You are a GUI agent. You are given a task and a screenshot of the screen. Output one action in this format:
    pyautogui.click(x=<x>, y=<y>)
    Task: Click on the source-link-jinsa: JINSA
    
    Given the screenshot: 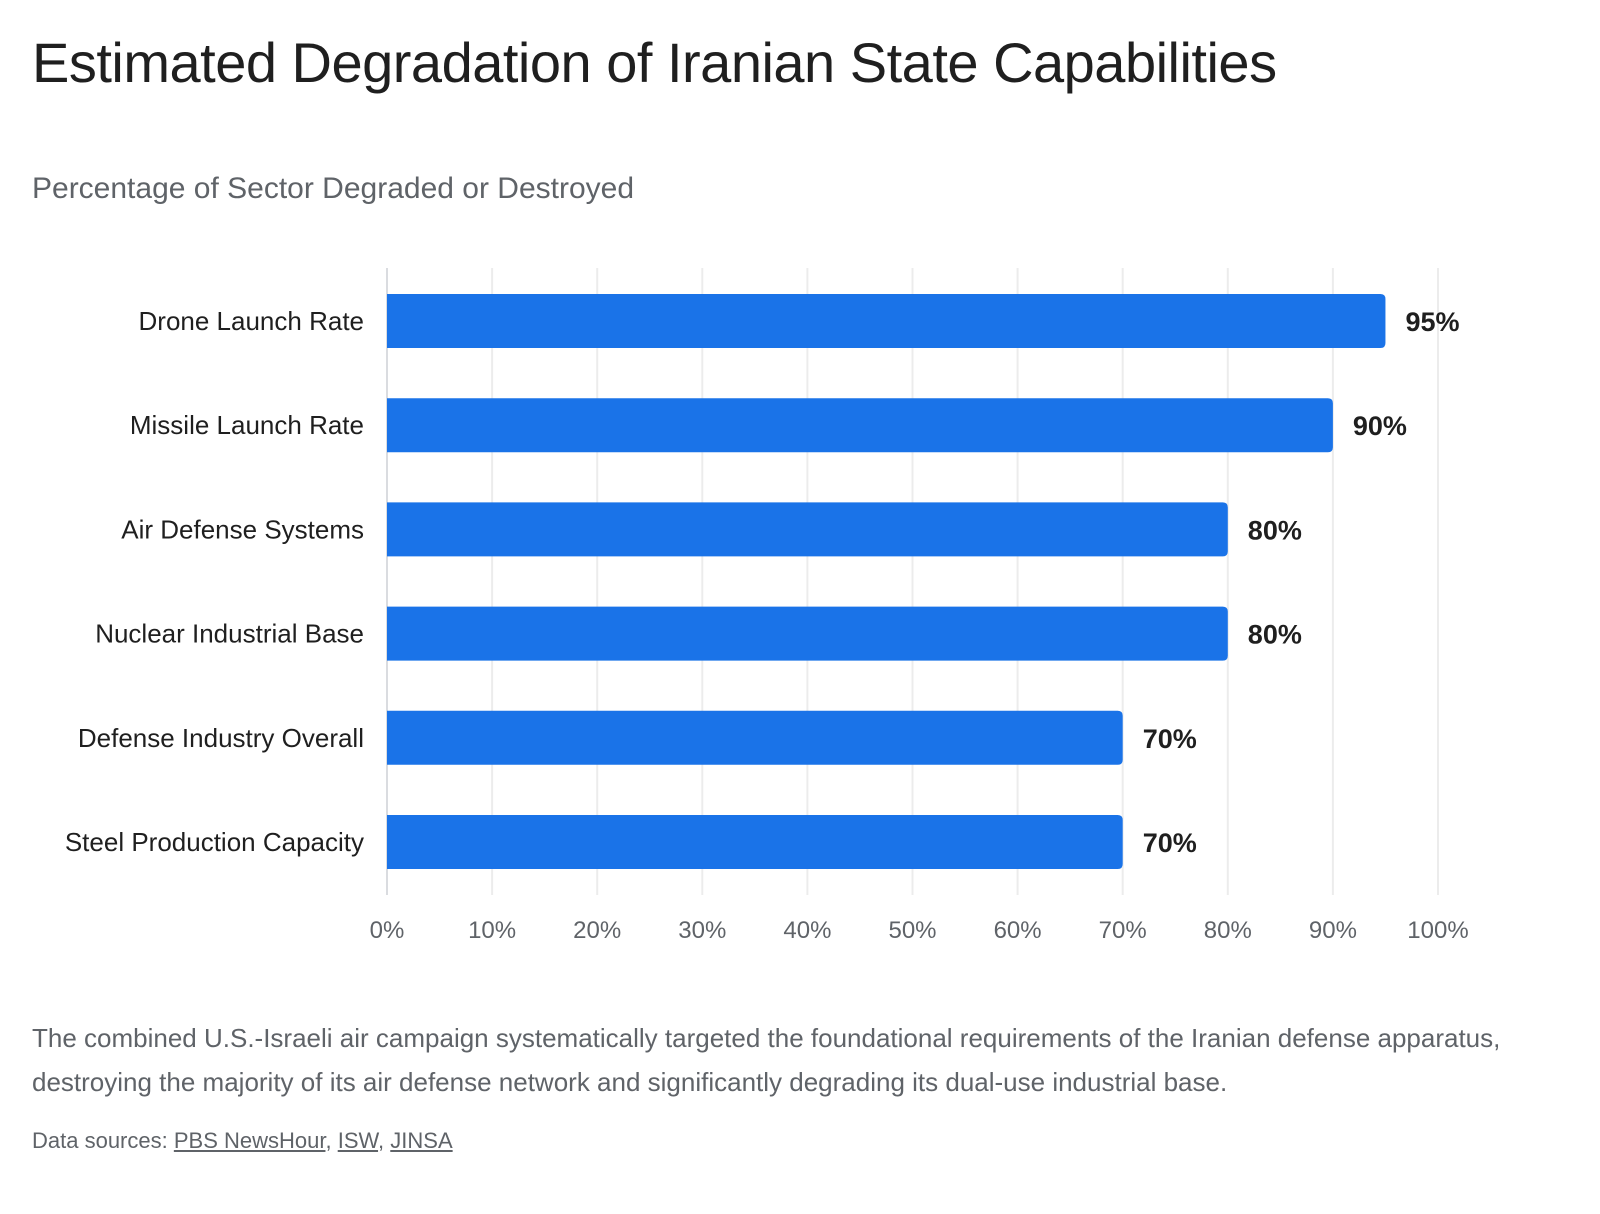 What is the action you would take?
    pyautogui.click(x=421, y=1140)
    